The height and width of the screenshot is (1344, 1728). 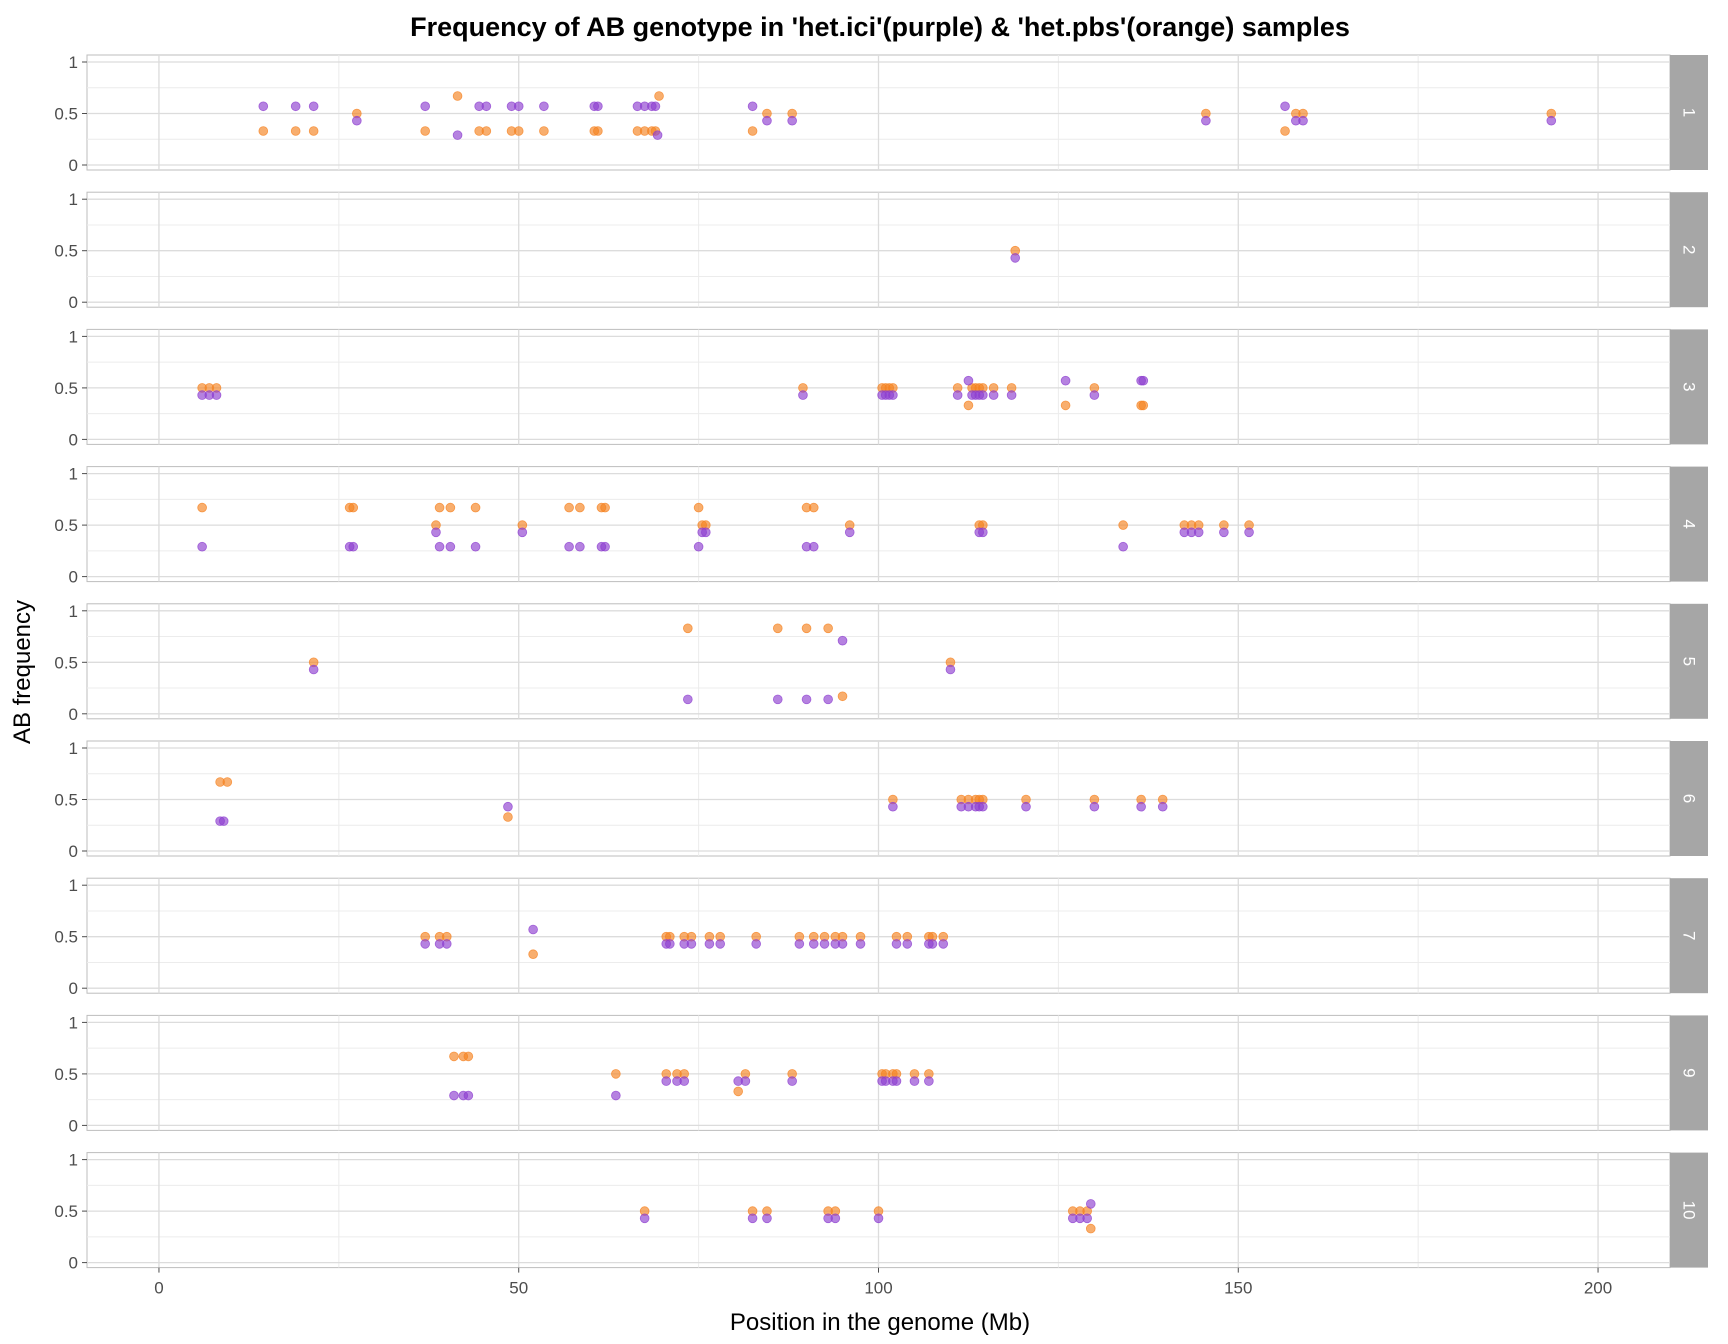 What do you see at coordinates (22, 672) in the screenshot?
I see `y-axis-title: AB frequency` at bounding box center [22, 672].